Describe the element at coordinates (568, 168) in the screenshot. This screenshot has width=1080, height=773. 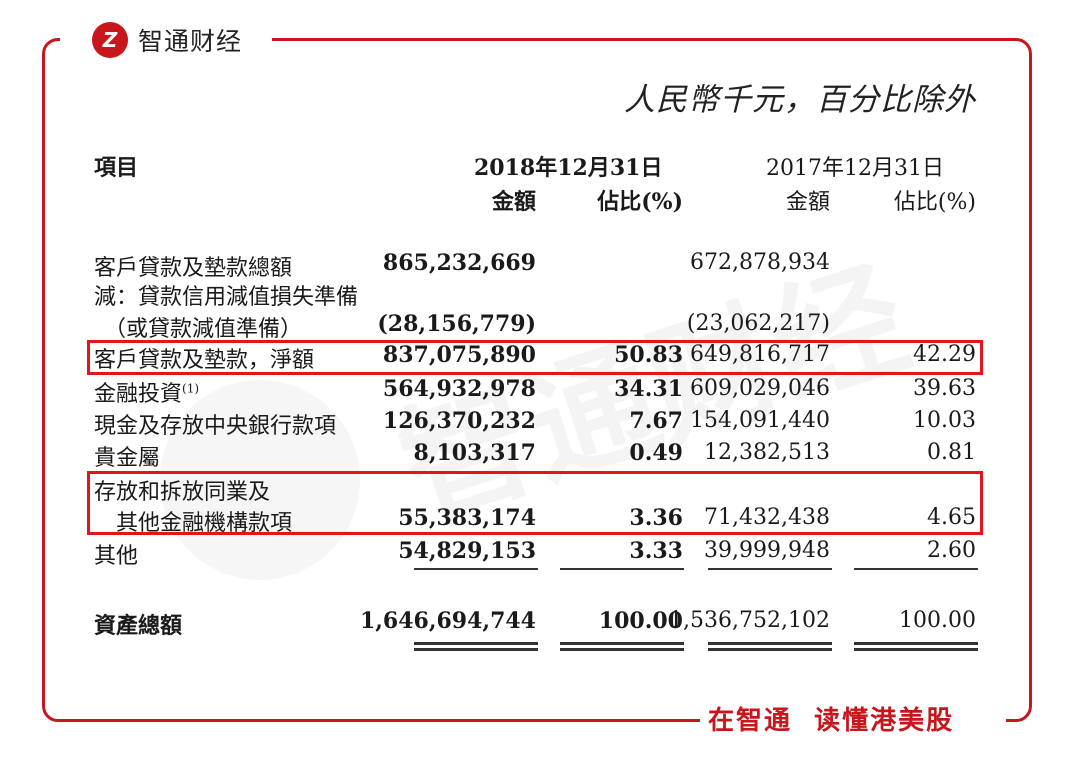
I see `header-year-2018: 2018年12月31日` at that location.